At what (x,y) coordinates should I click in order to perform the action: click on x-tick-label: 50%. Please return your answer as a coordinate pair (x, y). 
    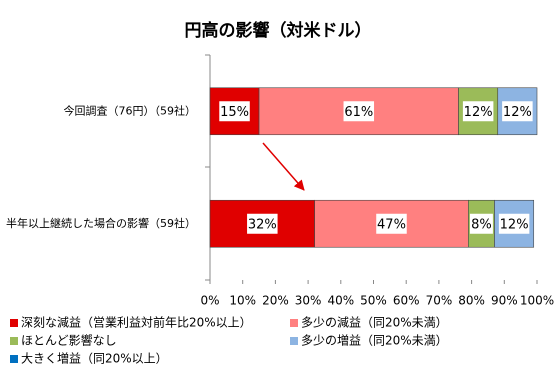
    Looking at the image, I should click on (373, 301).